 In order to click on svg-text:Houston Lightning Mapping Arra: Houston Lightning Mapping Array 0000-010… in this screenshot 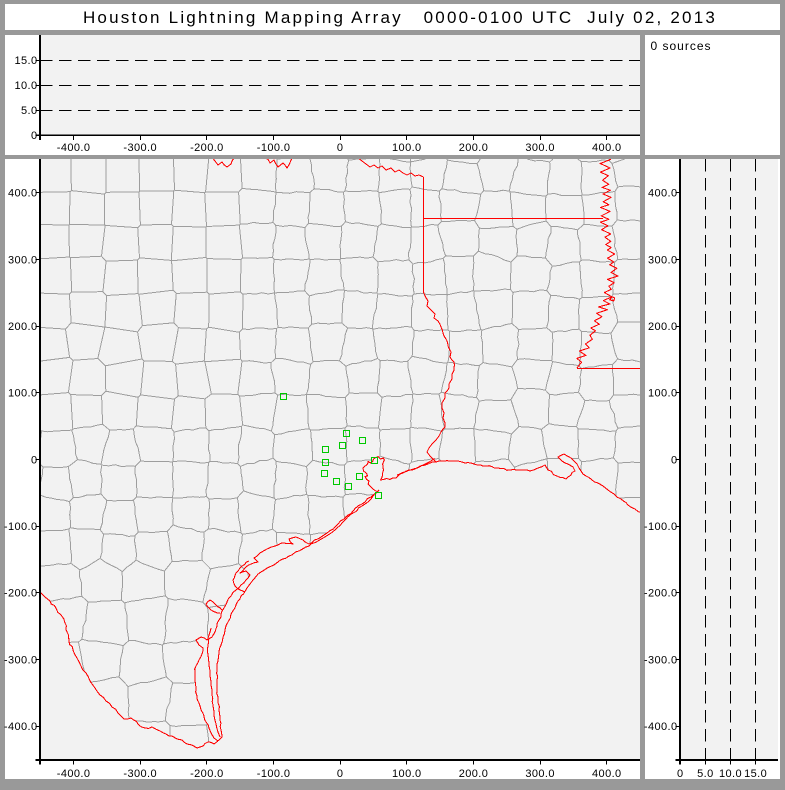, I will do `click(400, 17)`.